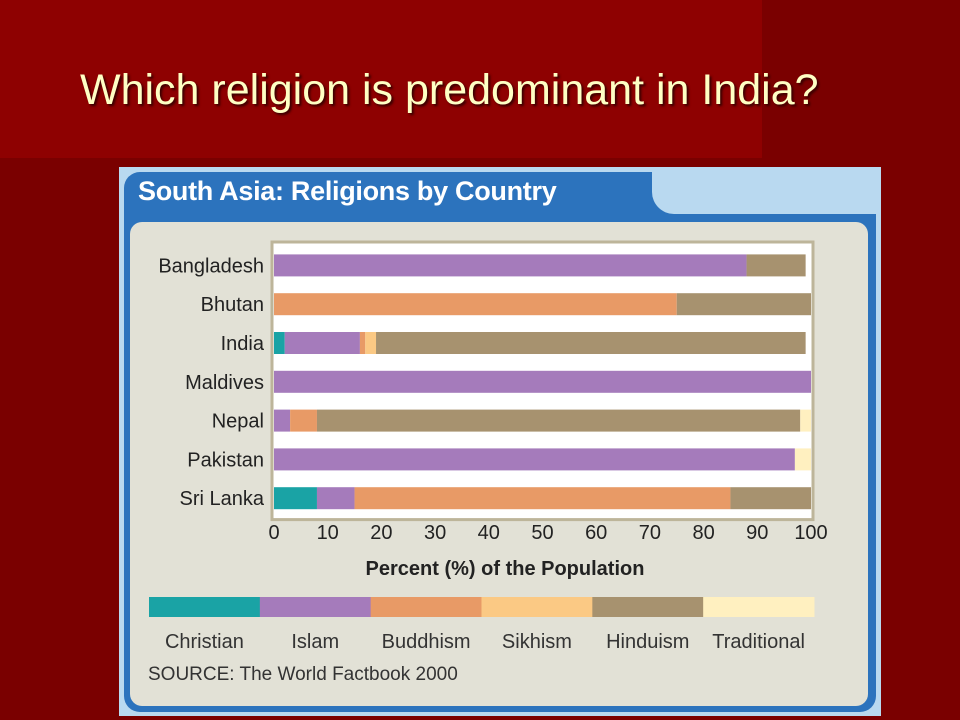 This screenshot has height=720, width=960. What do you see at coordinates (510, 265) in the screenshot?
I see `bar-bangladesh-islam` at bounding box center [510, 265].